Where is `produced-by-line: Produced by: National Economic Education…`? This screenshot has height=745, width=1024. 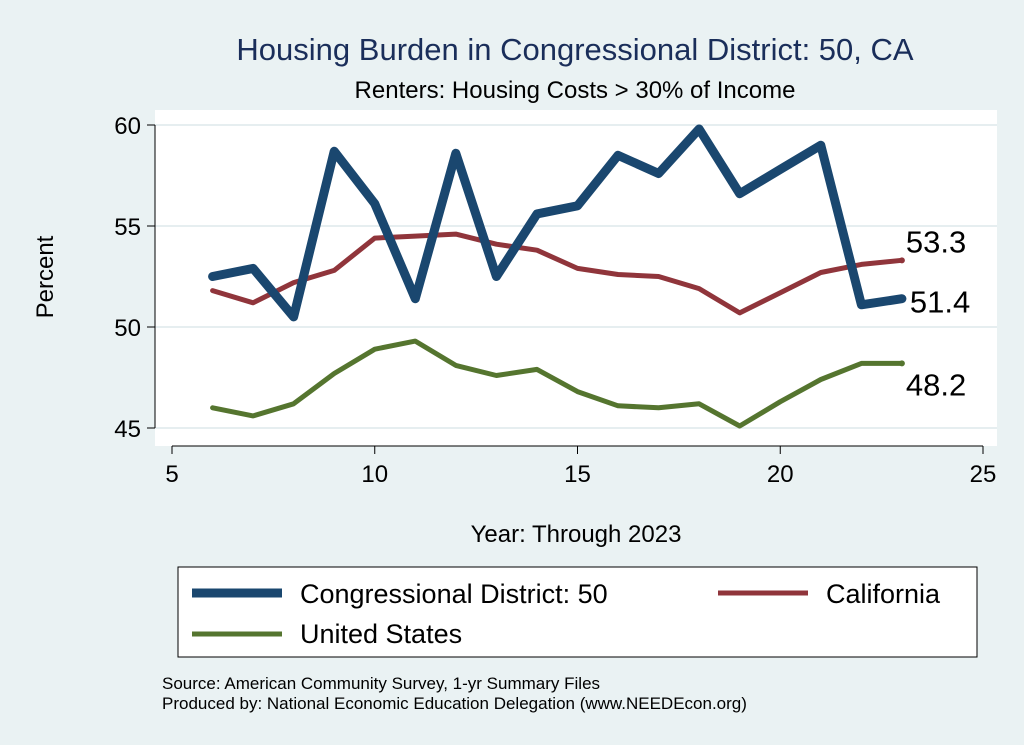 produced-by-line: Produced by: National Economic Education… is located at coordinates (454, 703).